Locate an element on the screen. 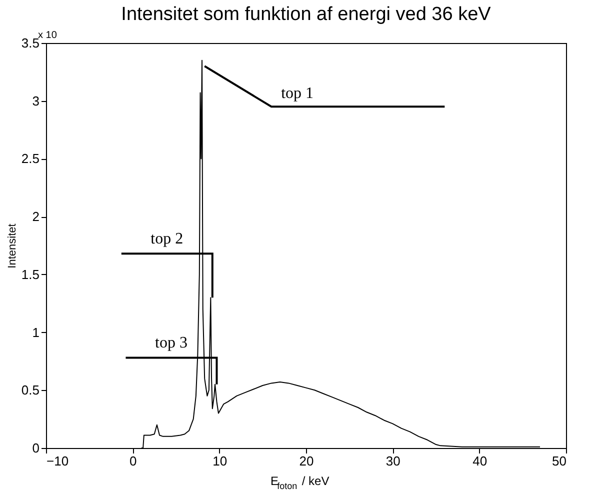 This screenshot has width=596, height=497. x-tick-label: 0 is located at coordinates (133, 461).